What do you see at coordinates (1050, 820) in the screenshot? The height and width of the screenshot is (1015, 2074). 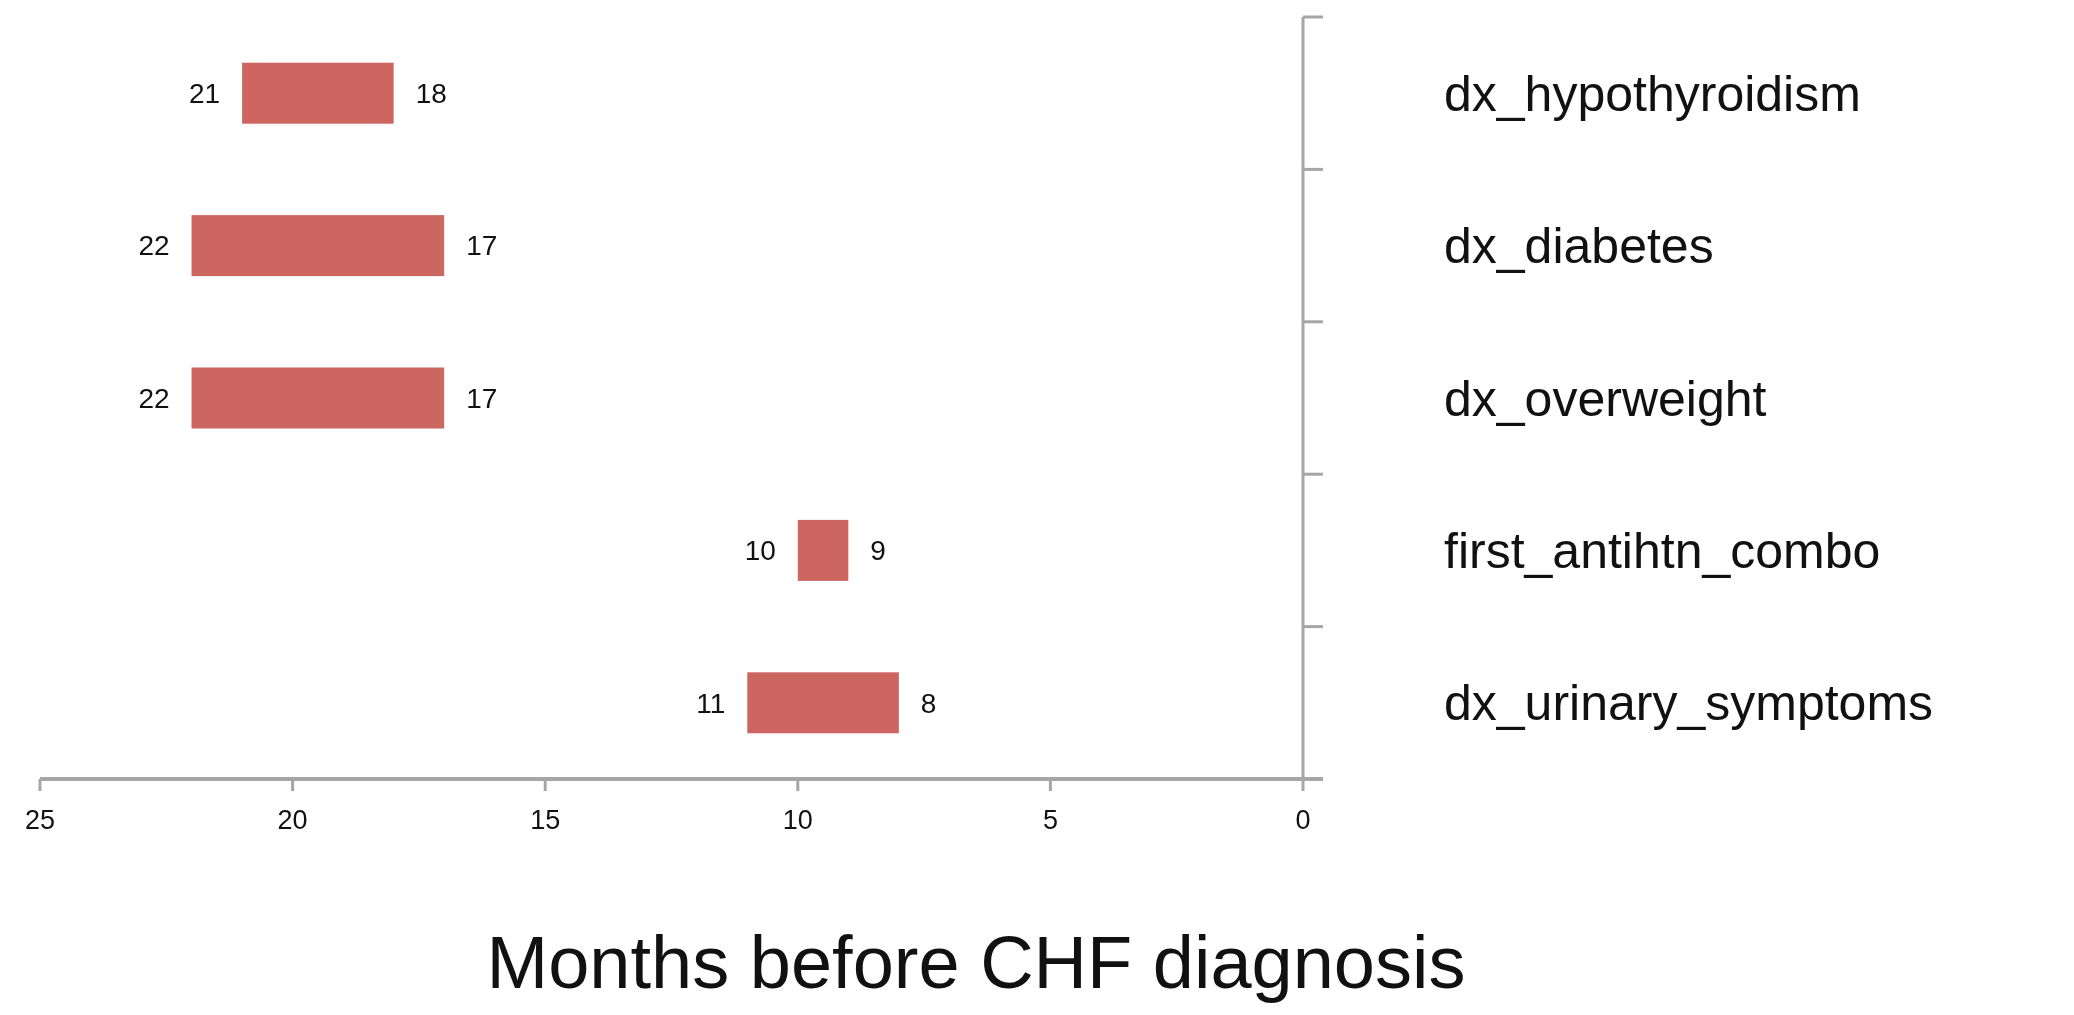 I see `x-tick-label: 5` at bounding box center [1050, 820].